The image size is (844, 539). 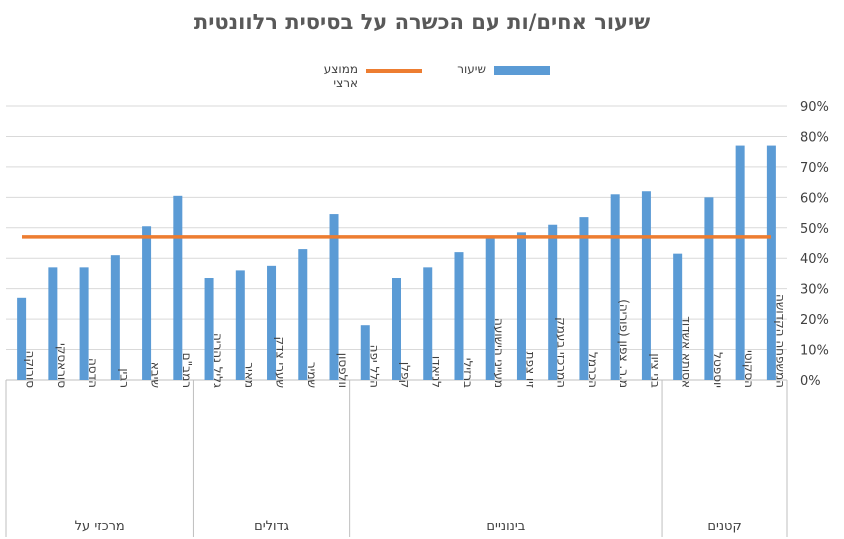 I want to click on category-label: בני ציון, so click(x=655, y=370).